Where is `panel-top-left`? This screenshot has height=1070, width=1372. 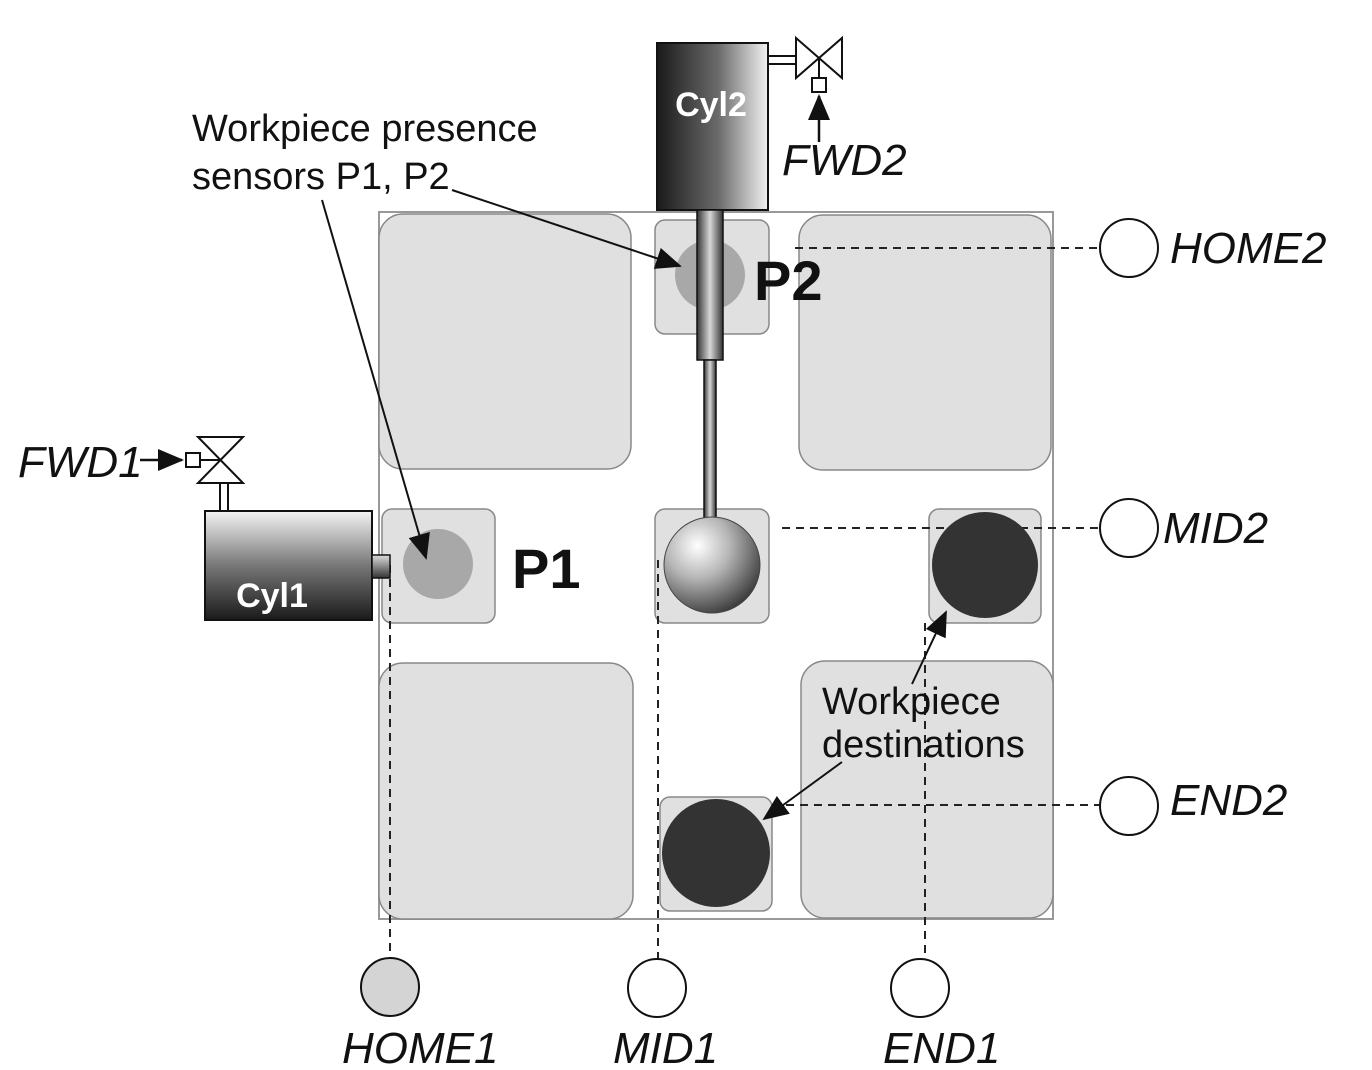 panel-top-left is located at coordinates (505, 341).